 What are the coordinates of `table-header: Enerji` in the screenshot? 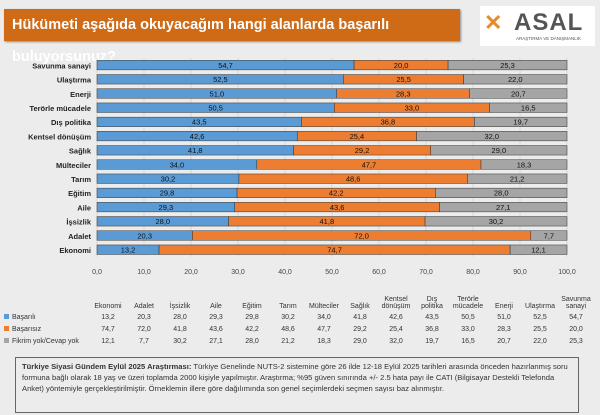 It's located at (504, 306).